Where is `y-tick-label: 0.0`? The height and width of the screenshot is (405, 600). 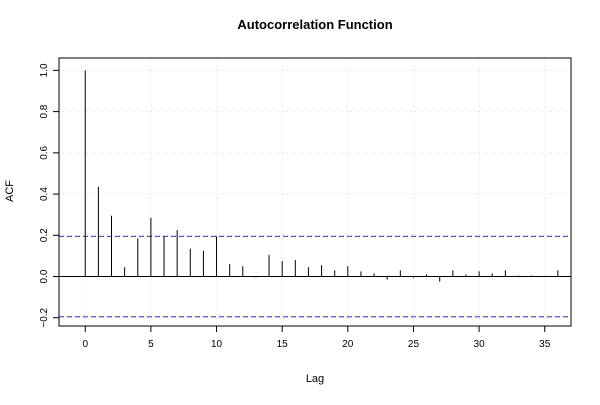
y-tick-label: 0.0 is located at coordinates (44, 276).